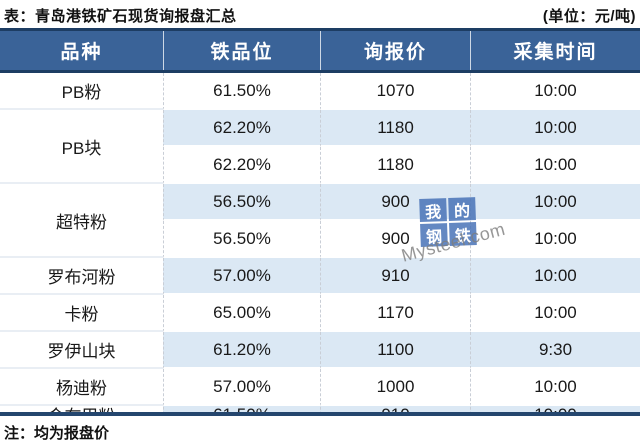 This screenshot has height=447, width=640. What do you see at coordinates (81, 147) in the screenshot?
I see `variety-cell: PB块` at bounding box center [81, 147].